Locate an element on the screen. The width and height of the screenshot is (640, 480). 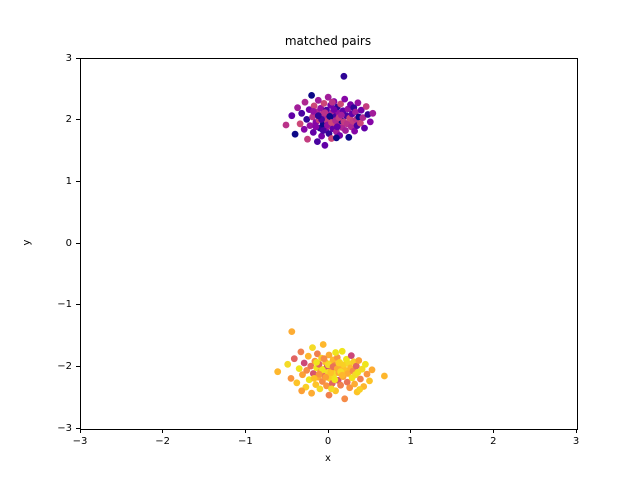
chart-title: matched pairs is located at coordinates (328, 41).